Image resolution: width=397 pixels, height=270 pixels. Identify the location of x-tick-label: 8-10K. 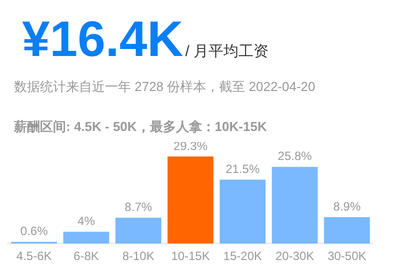
(138, 256).